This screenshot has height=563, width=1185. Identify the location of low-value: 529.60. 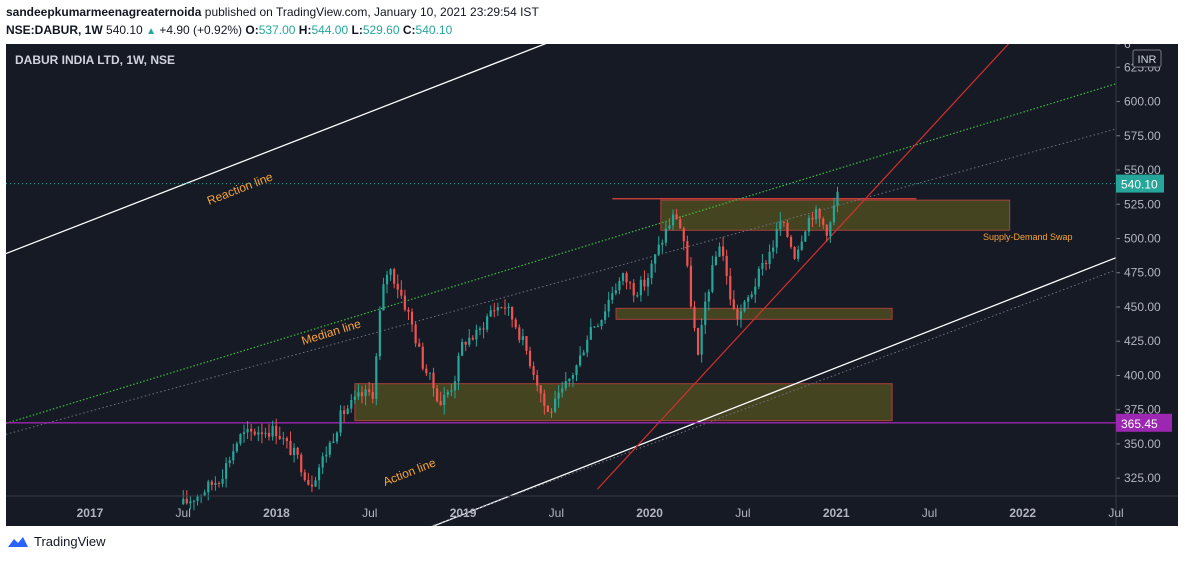
(381, 30).